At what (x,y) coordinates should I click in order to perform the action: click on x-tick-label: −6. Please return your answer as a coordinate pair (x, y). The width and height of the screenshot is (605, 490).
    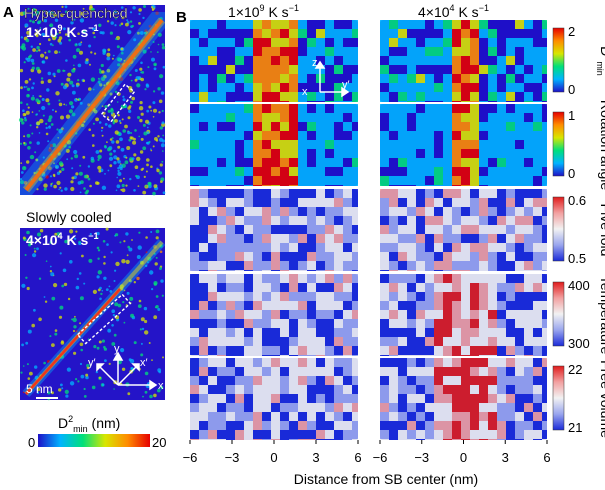
    Looking at the image, I should click on (190, 457).